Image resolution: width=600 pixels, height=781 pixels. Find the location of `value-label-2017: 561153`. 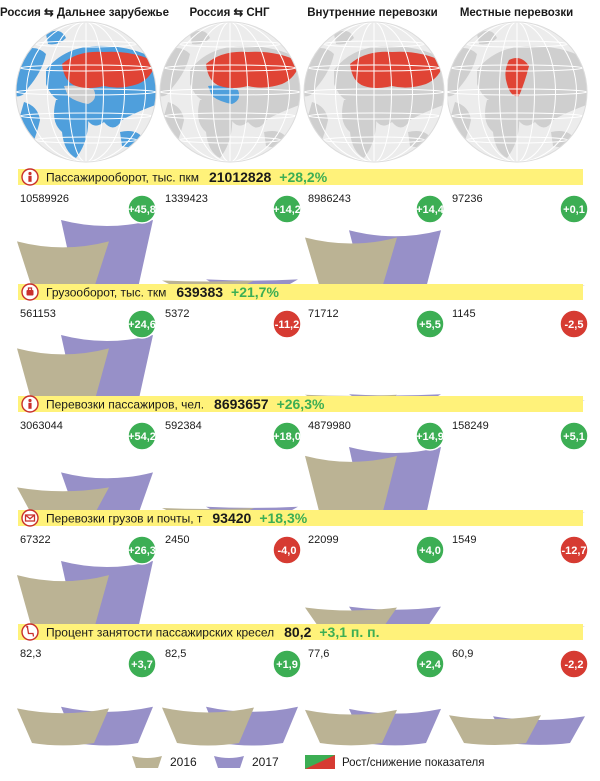

value-label-2017: 561153 is located at coordinates (38, 314).